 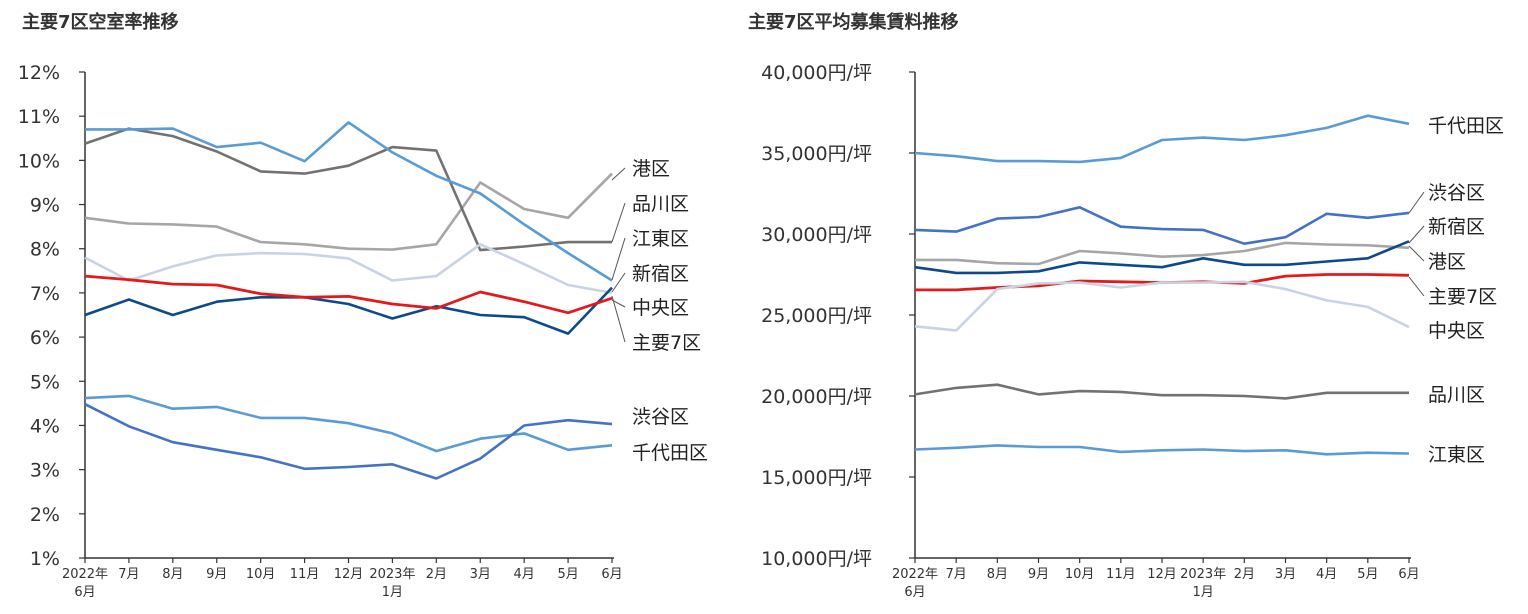 I want to click on vacancy-x-tick-label: 6月, so click(x=611, y=574).